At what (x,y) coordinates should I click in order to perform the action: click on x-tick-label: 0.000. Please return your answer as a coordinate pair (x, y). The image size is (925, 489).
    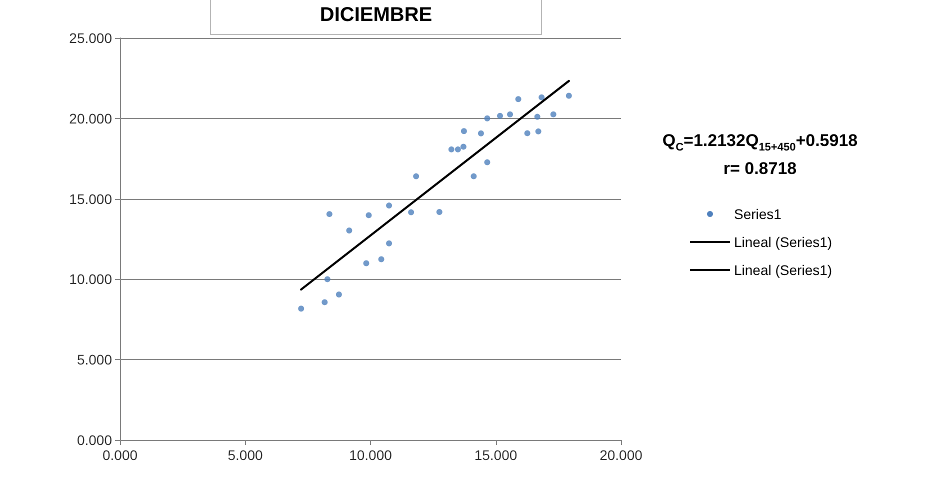
    Looking at the image, I should click on (120, 455).